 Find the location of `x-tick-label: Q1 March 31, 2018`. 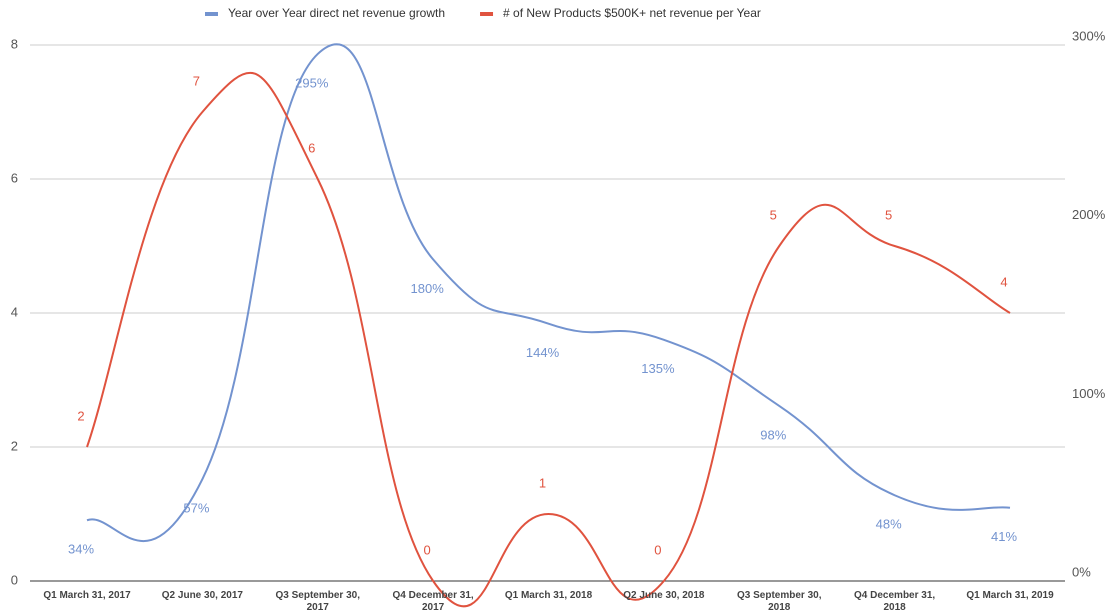

x-tick-label: Q1 March 31, 2018 is located at coordinates (548, 595).